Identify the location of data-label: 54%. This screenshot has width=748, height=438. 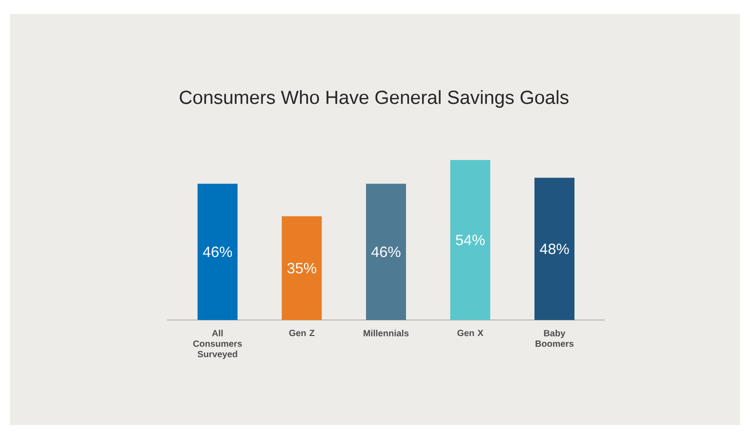
(470, 240).